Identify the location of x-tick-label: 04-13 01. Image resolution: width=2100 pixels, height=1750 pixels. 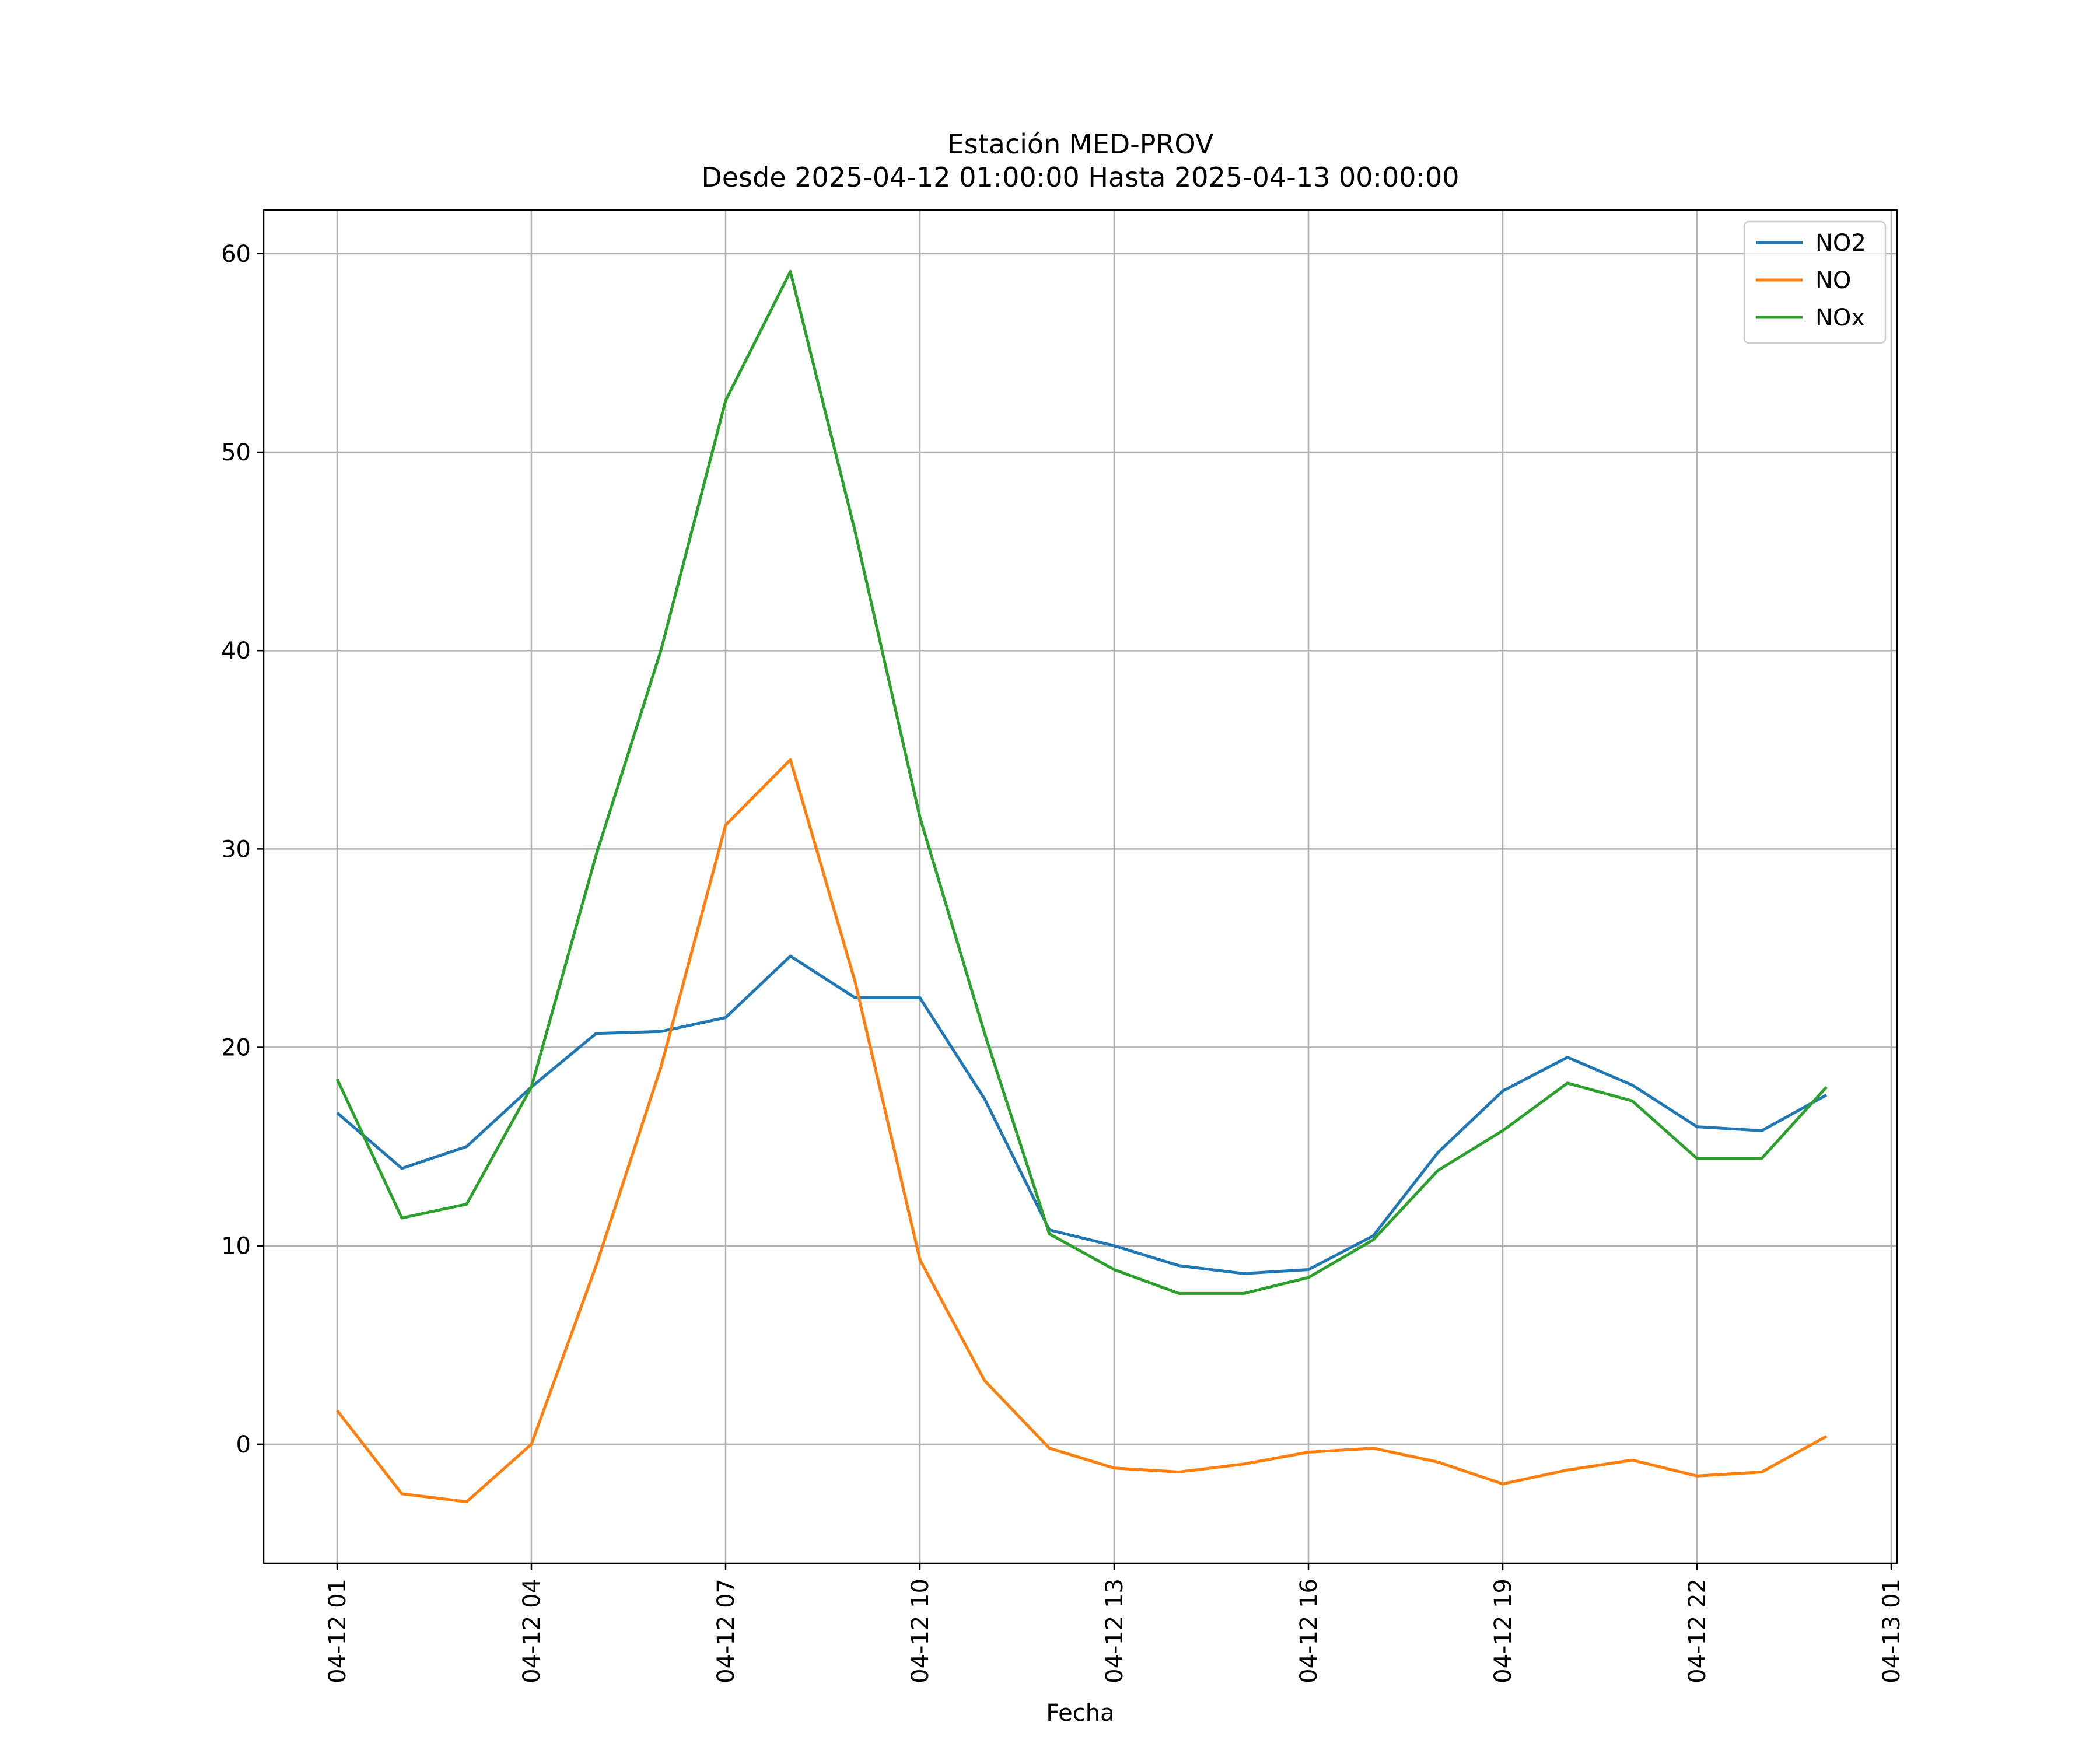
(1891, 1631).